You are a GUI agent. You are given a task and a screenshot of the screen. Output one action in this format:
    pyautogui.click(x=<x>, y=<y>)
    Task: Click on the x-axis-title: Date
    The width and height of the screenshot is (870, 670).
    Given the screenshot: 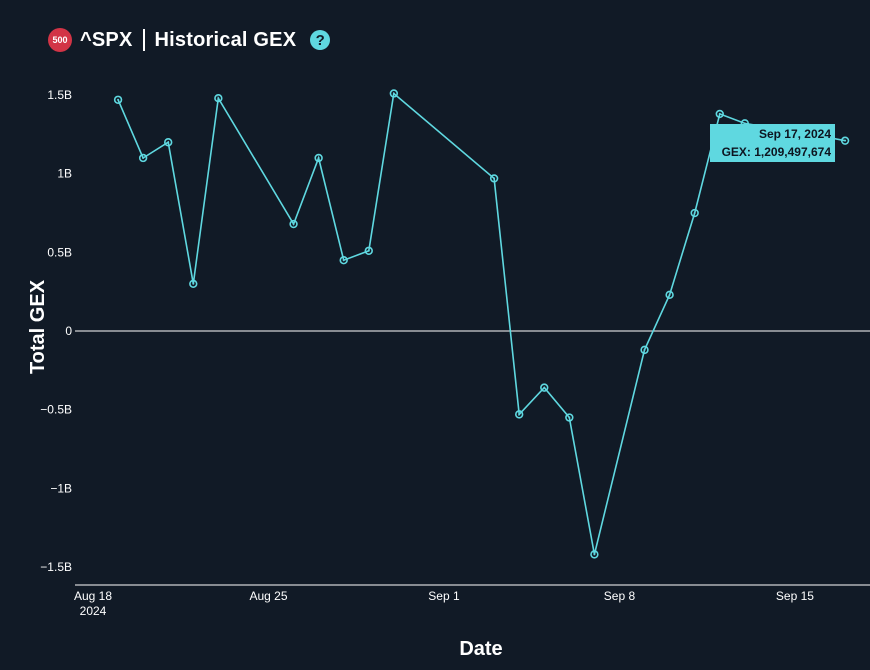 What is the action you would take?
    pyautogui.click(x=480, y=649)
    